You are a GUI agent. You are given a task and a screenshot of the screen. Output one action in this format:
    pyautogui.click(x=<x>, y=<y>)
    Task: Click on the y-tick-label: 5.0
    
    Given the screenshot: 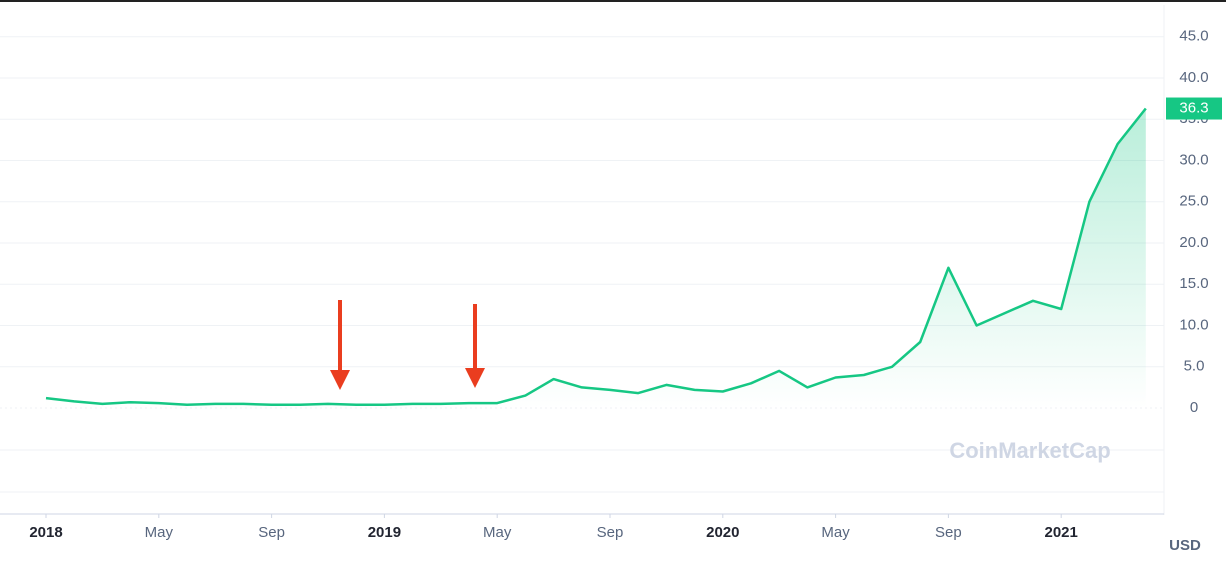 What is the action you would take?
    pyautogui.click(x=1194, y=366)
    